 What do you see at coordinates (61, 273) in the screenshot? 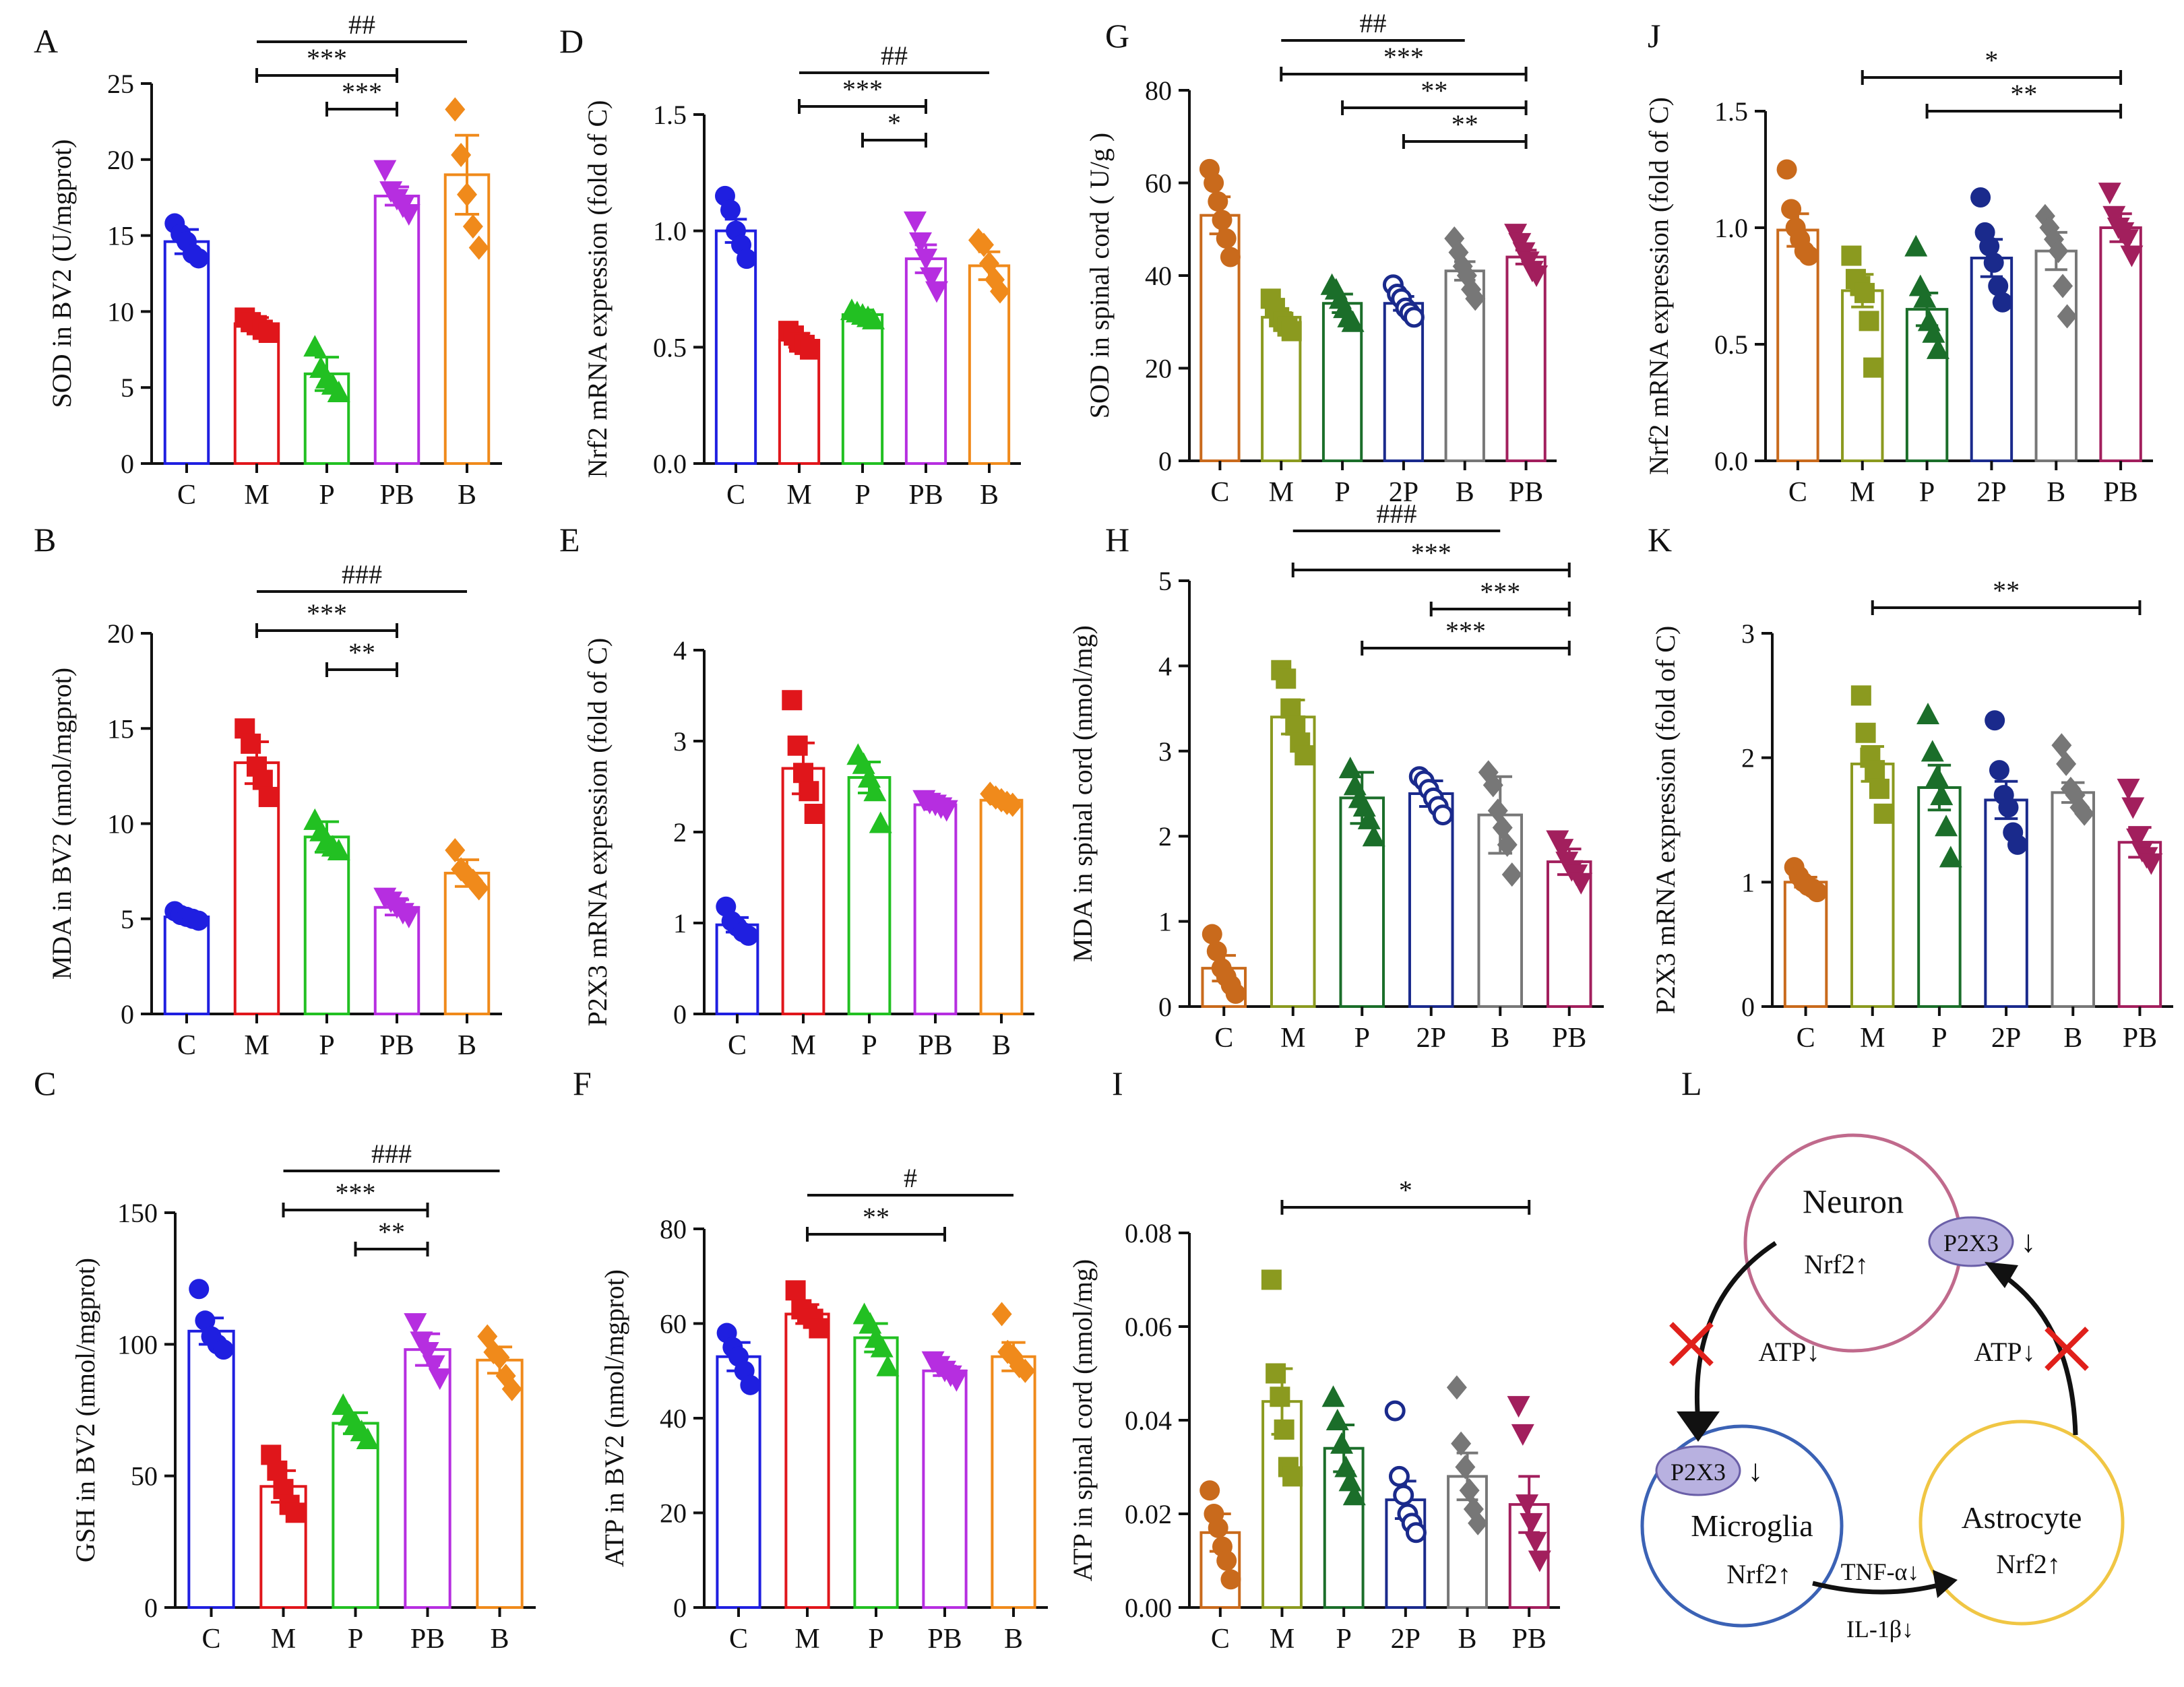
I see `y-axis-label: SOD in BV2 (U/mgprot)` at bounding box center [61, 273].